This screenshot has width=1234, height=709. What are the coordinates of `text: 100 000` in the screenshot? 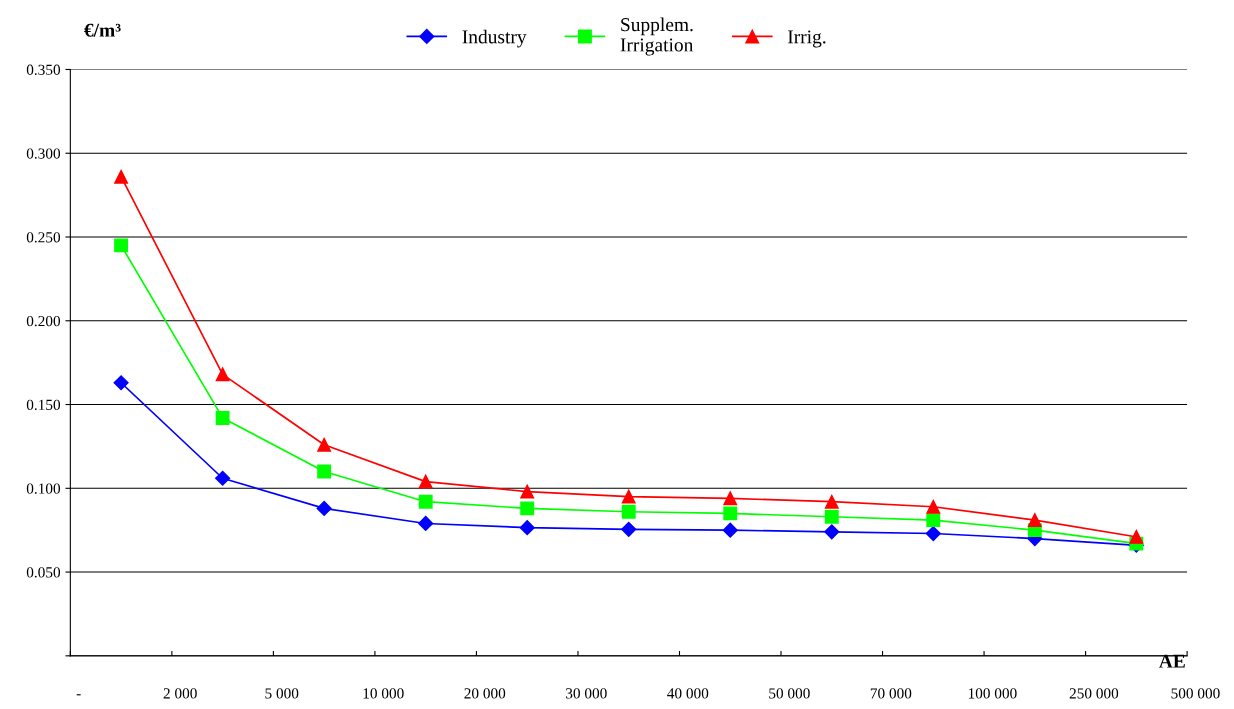 It's located at (992, 693).